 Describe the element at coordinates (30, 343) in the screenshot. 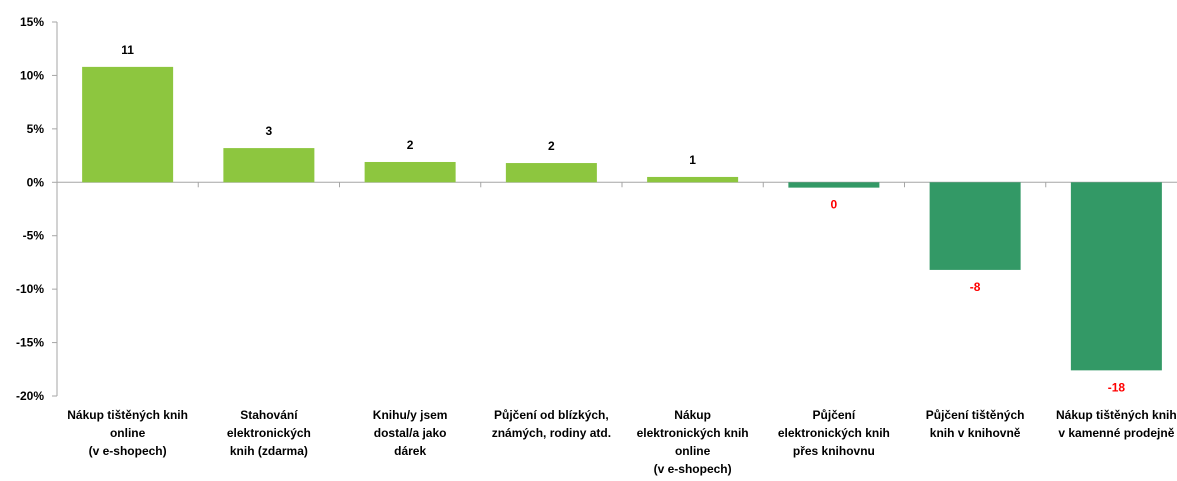

I see `y-tick-label: -15%` at that location.